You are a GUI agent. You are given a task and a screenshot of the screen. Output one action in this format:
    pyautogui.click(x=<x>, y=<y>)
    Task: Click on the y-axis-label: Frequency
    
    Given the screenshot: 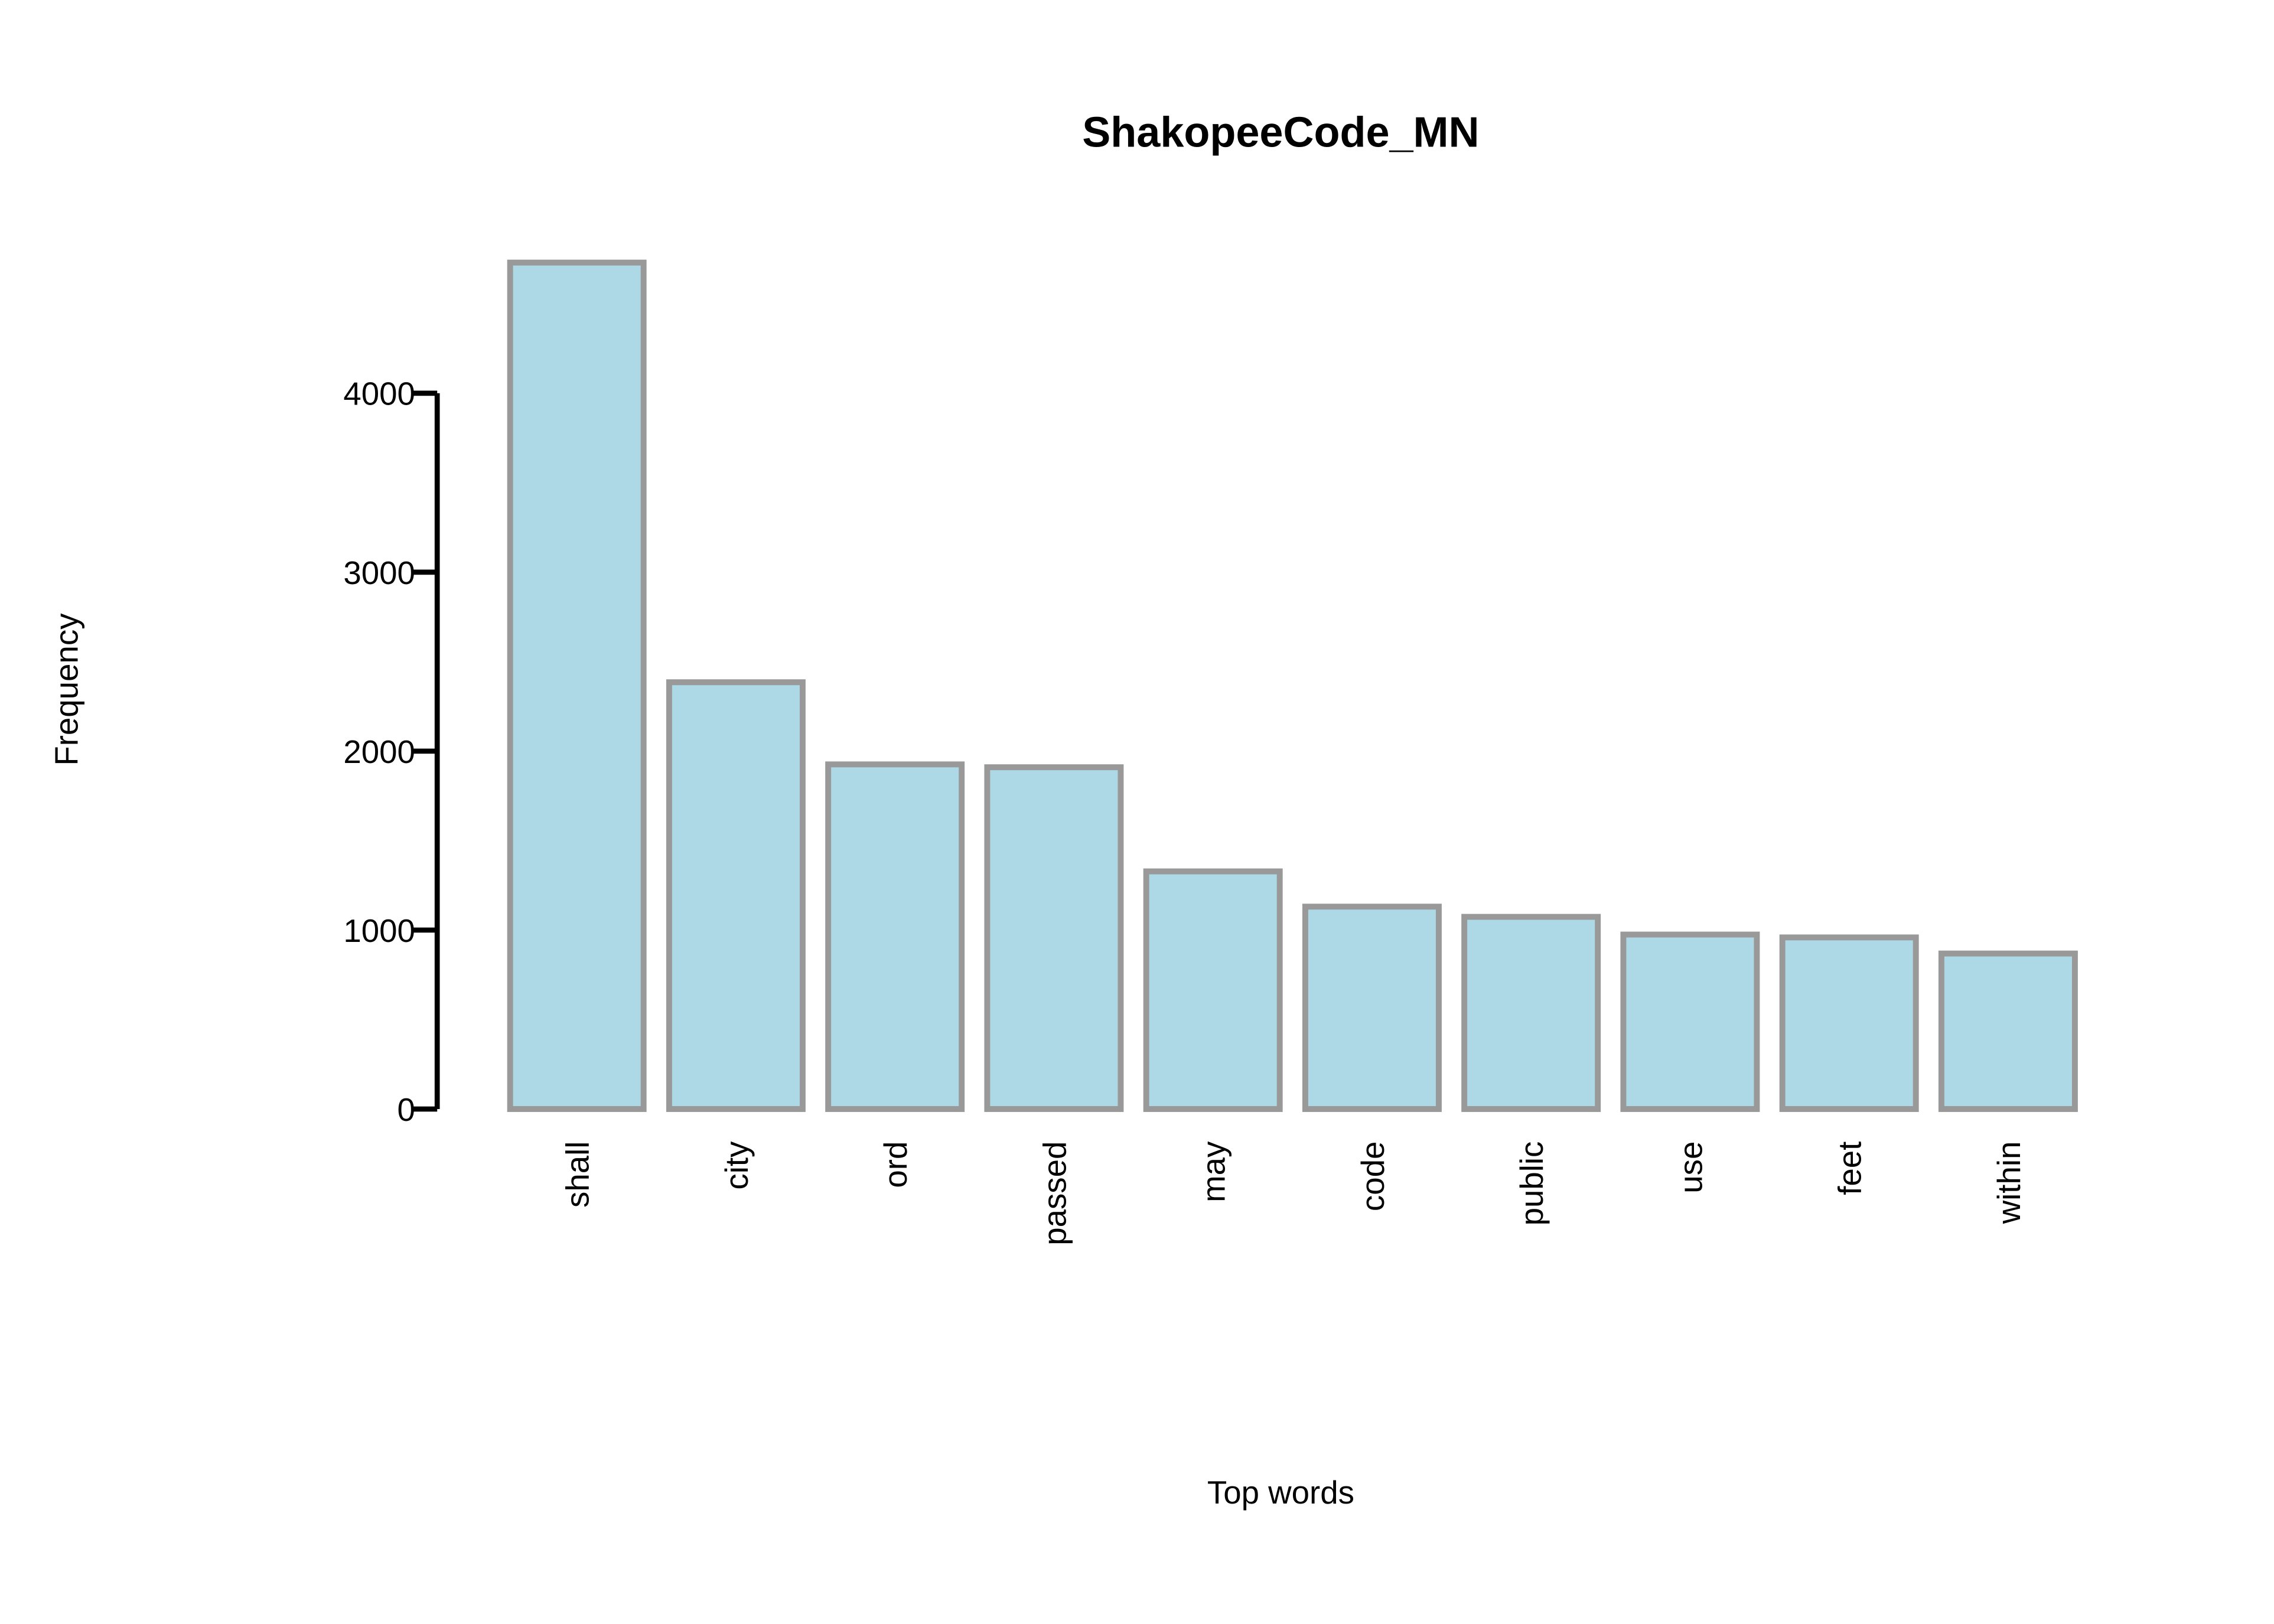 What is the action you would take?
    pyautogui.click(x=67, y=689)
    